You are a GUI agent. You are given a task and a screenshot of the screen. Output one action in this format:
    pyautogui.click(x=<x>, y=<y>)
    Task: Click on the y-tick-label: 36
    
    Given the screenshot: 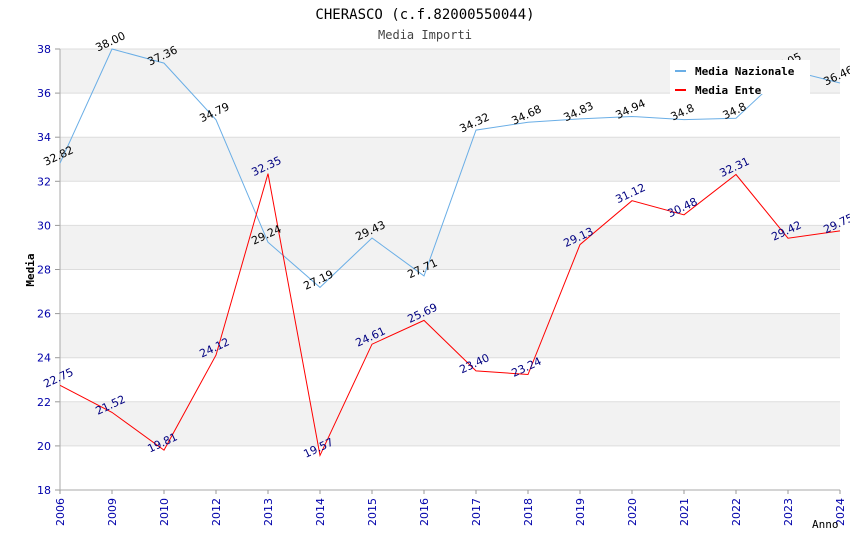 What is the action you would take?
    pyautogui.click(x=44, y=93)
    